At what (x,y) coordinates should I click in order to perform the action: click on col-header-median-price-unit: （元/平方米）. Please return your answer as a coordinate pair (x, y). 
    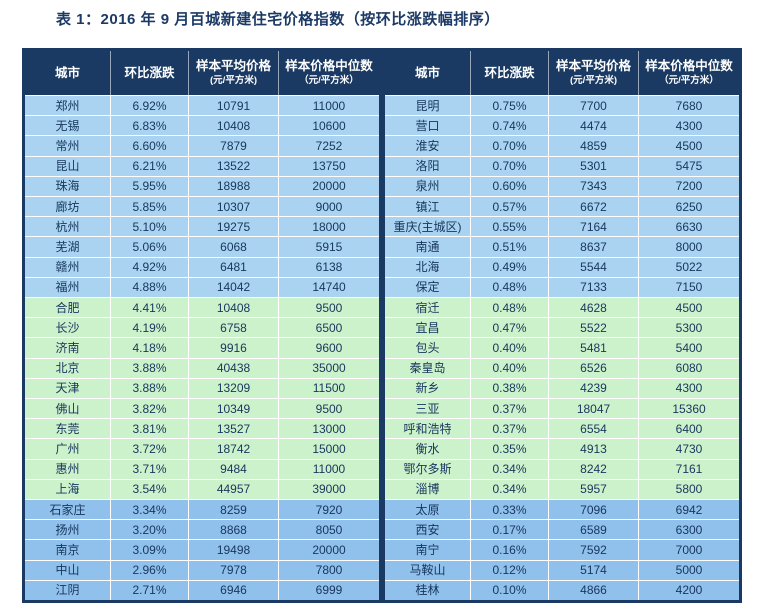
    Looking at the image, I should click on (689, 80).